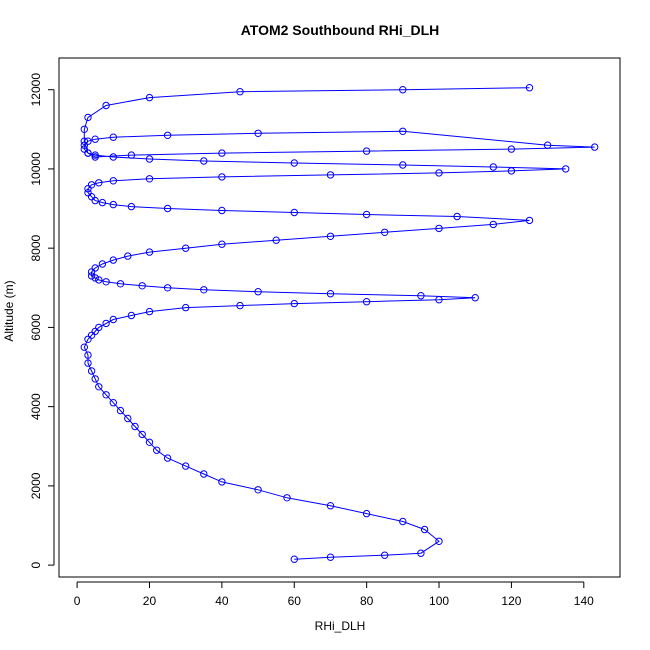 Image resolution: width=650 pixels, height=650 pixels. Describe the element at coordinates (222, 601) in the screenshot. I see `x-tick-label: 40` at that location.